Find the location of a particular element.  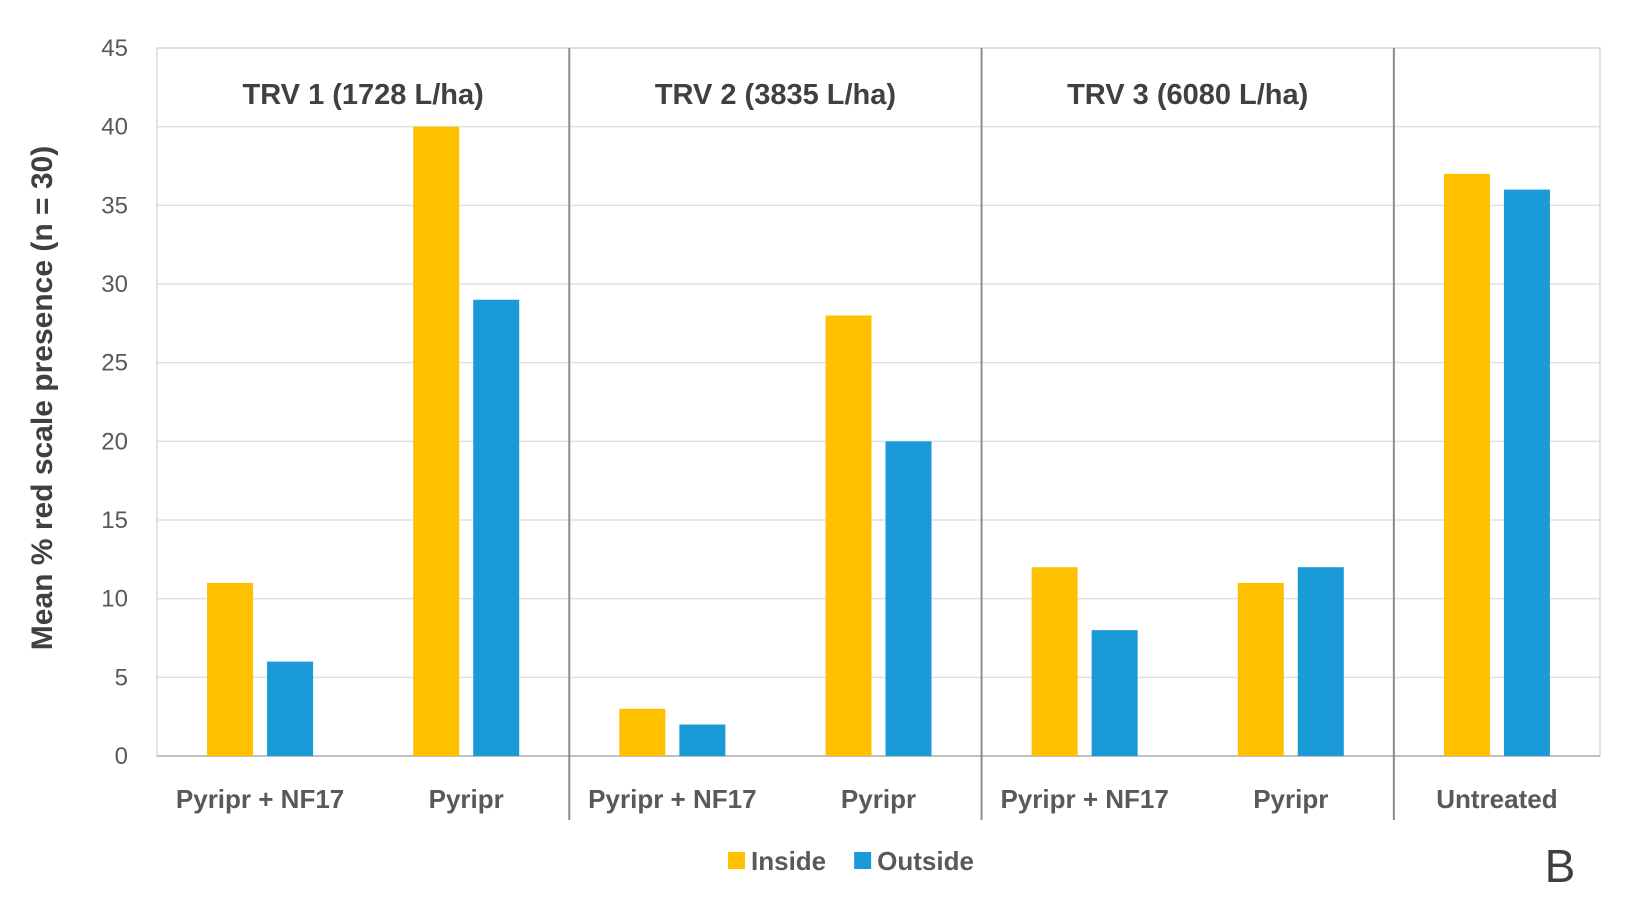

legend-label-outside: Outside is located at coordinates (925, 861).